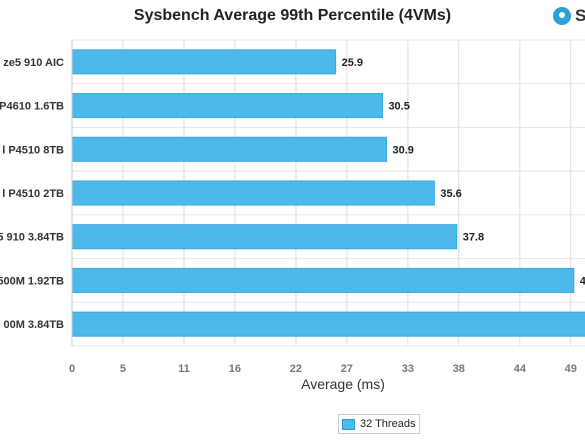 The height and width of the screenshot is (441, 585). Describe the element at coordinates (408, 369) in the screenshot. I see `x-tick-label: 33` at that location.